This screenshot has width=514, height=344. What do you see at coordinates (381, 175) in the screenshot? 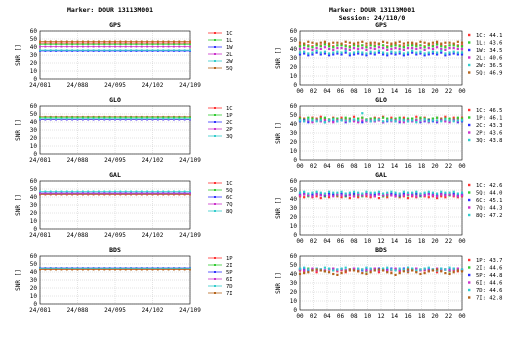
I see `chart-title: GAL` at bounding box center [381, 175].